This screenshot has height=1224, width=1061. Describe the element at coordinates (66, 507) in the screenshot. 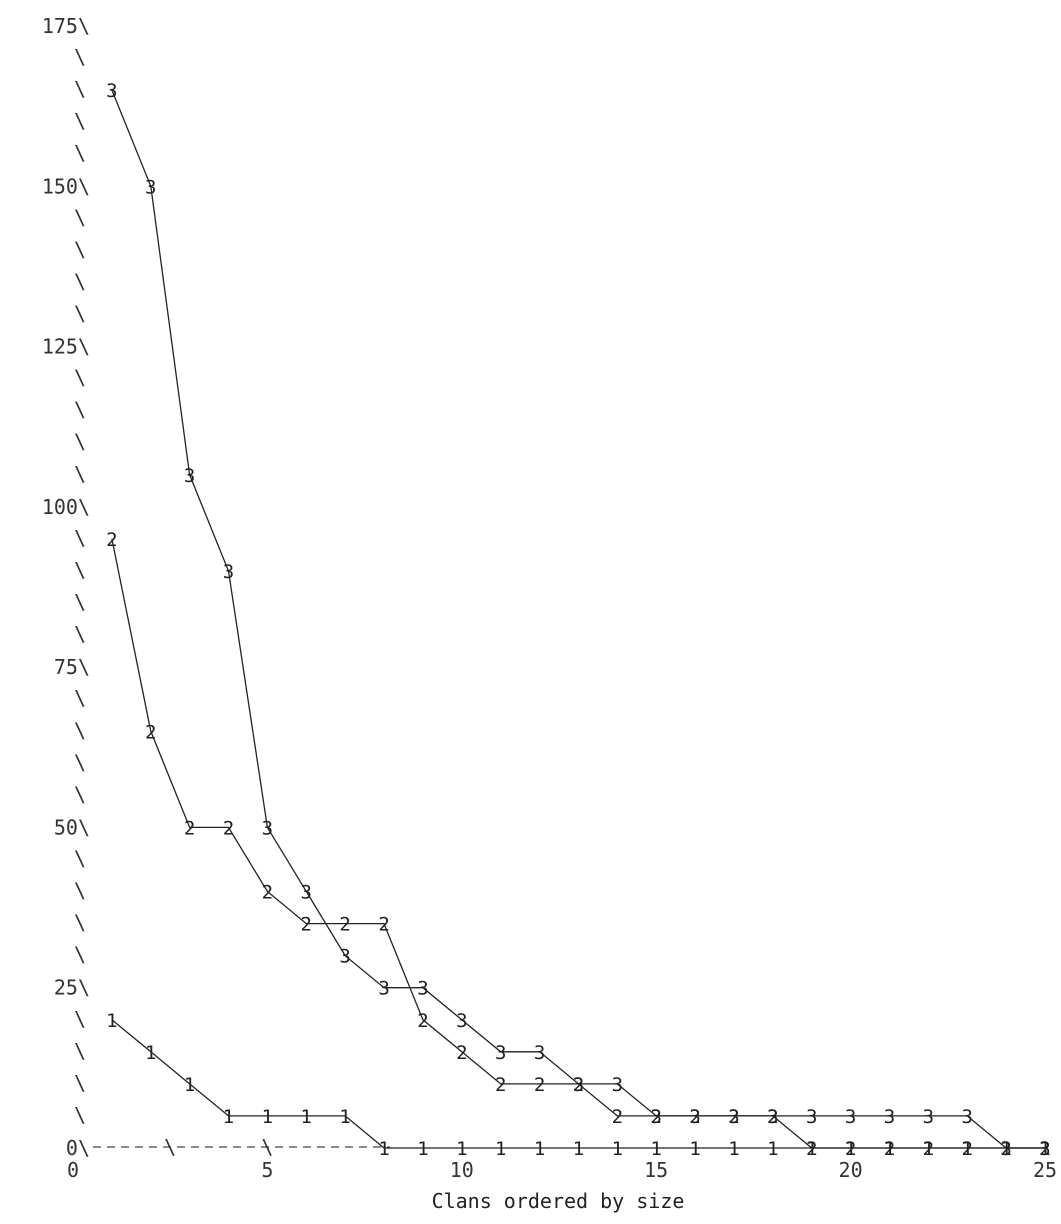

I see `y-tick-label: 100\` at that location.